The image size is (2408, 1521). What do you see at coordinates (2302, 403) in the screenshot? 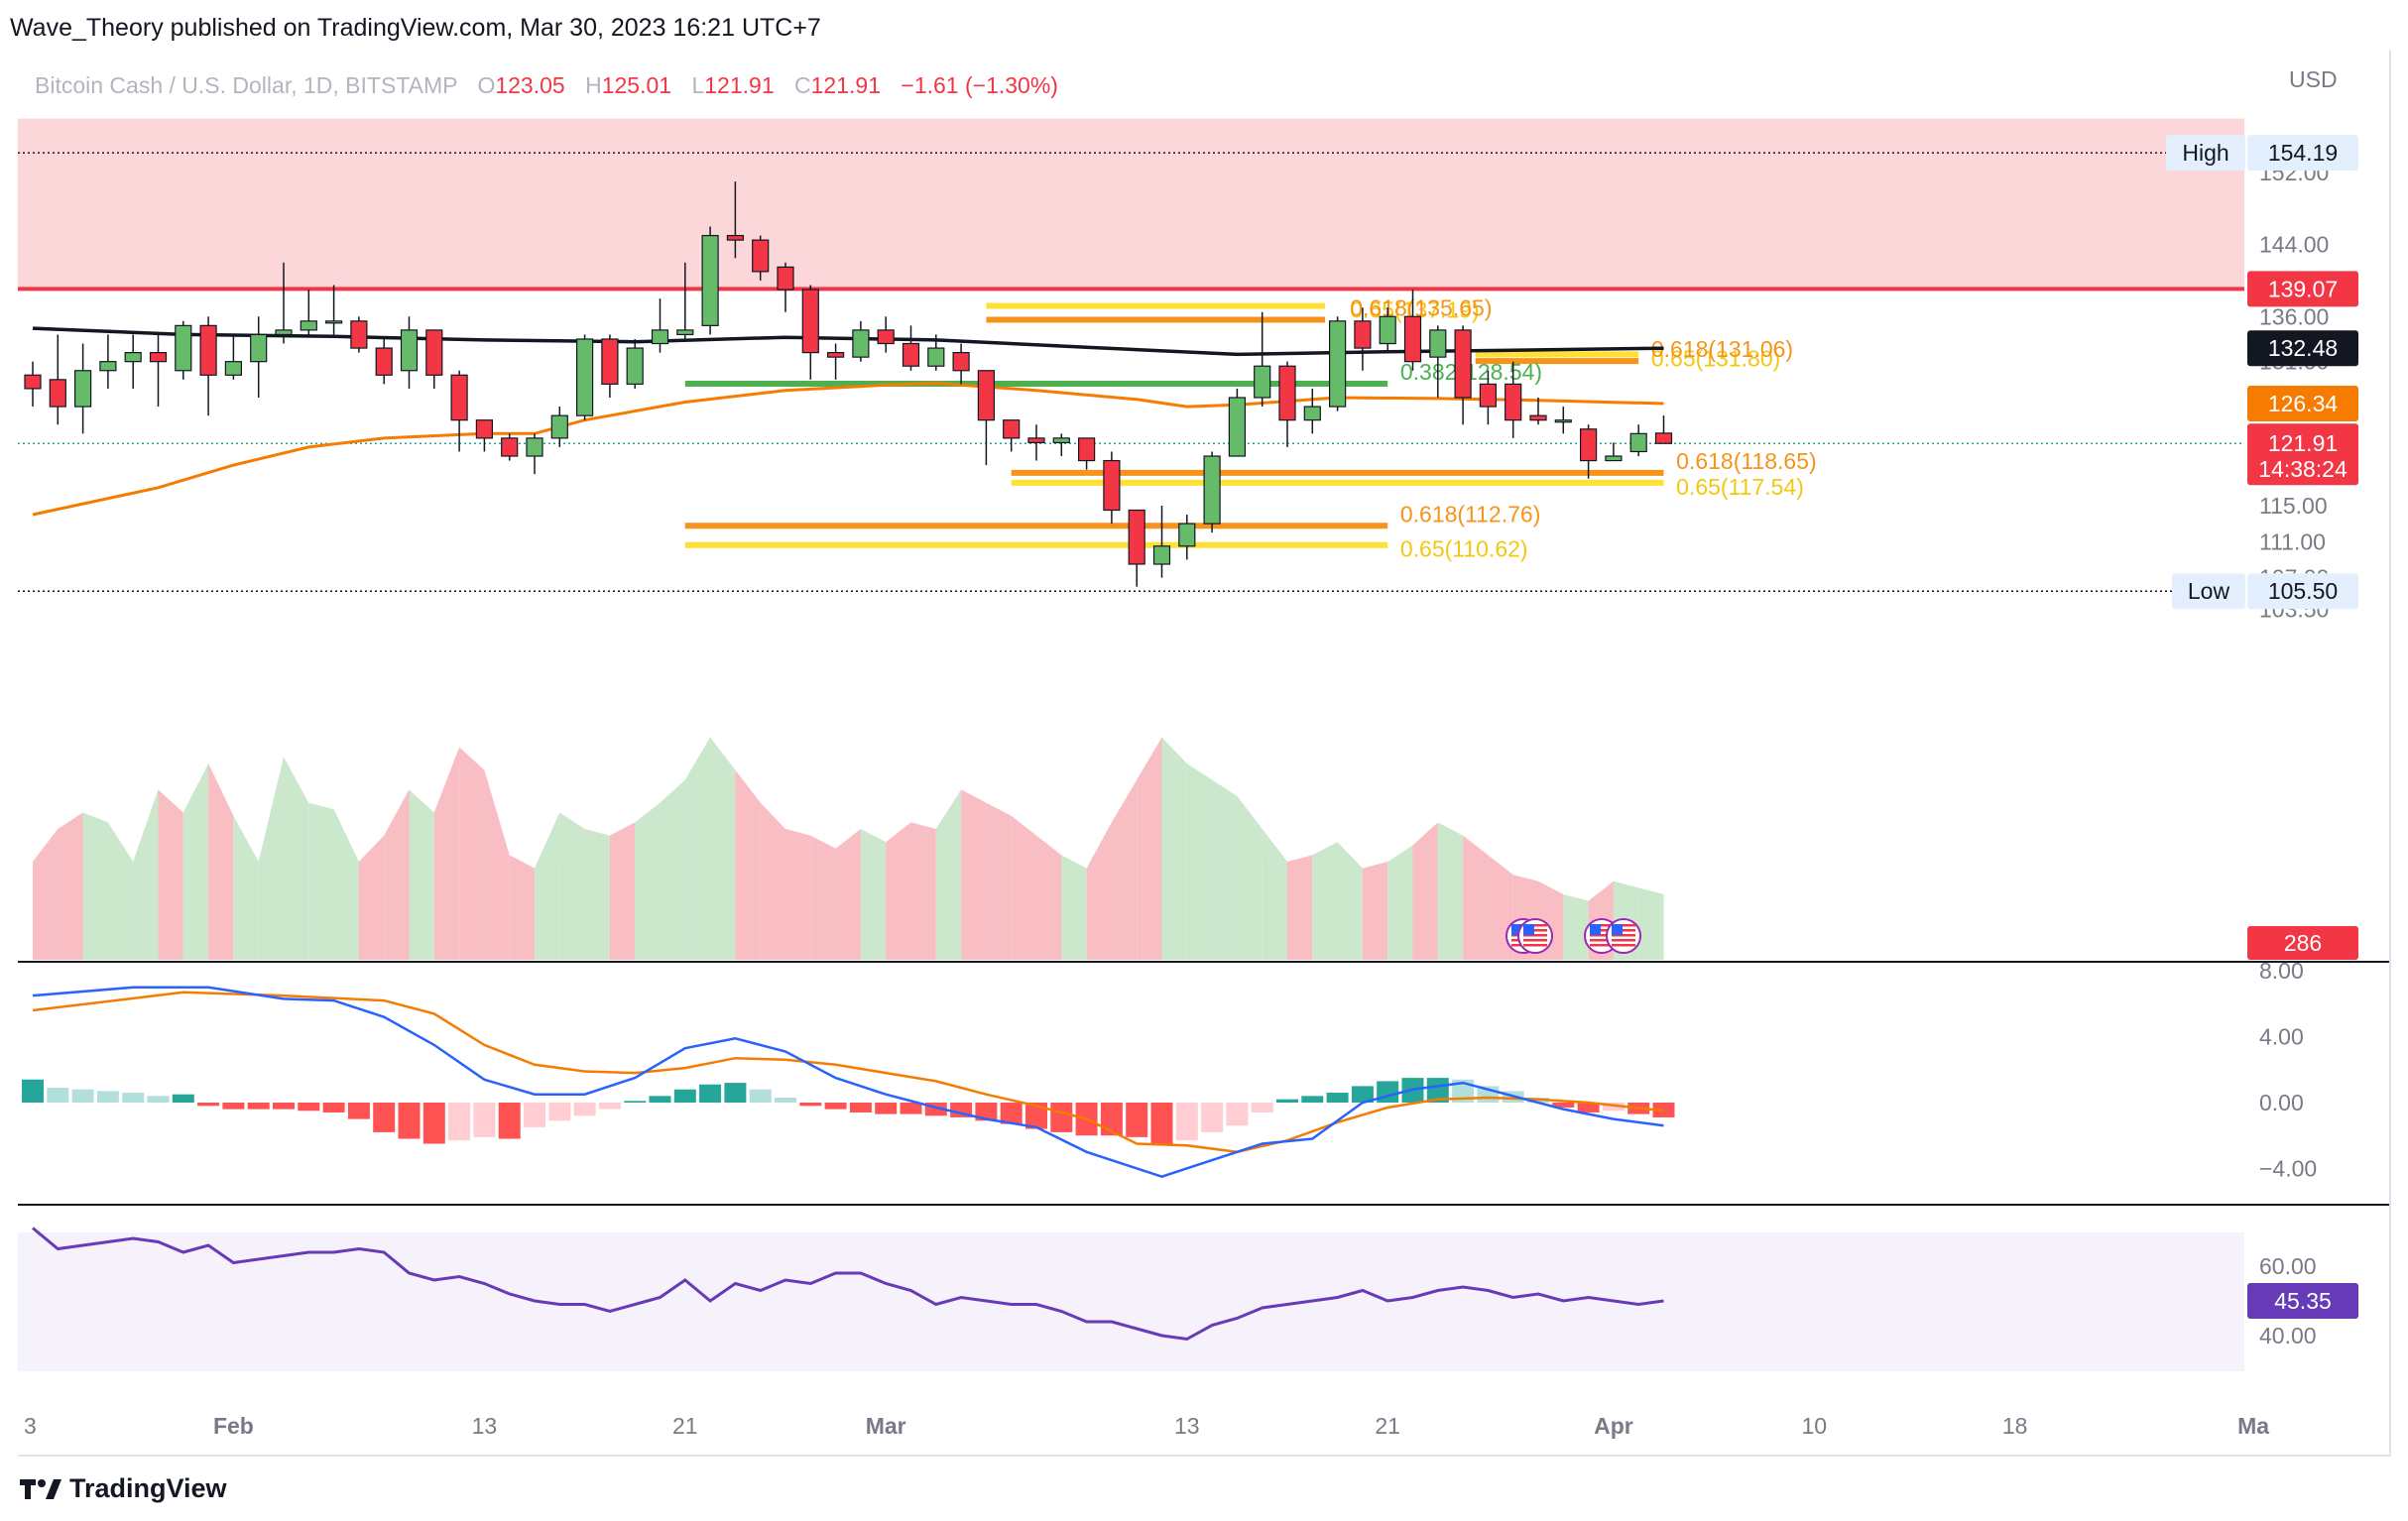
I see `axis-badge-bg` at bounding box center [2302, 403].